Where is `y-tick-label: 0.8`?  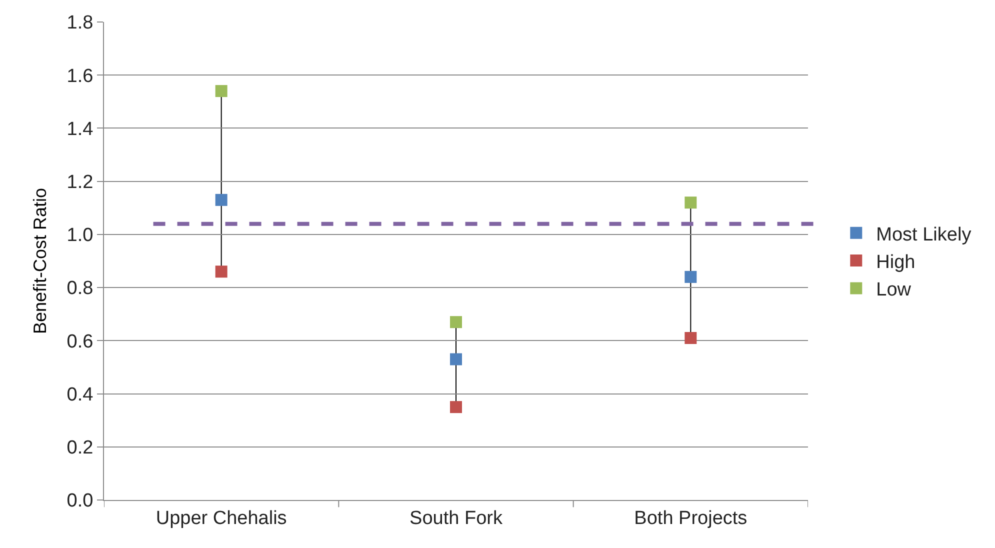 y-tick-label: 0.8 is located at coordinates (80, 289).